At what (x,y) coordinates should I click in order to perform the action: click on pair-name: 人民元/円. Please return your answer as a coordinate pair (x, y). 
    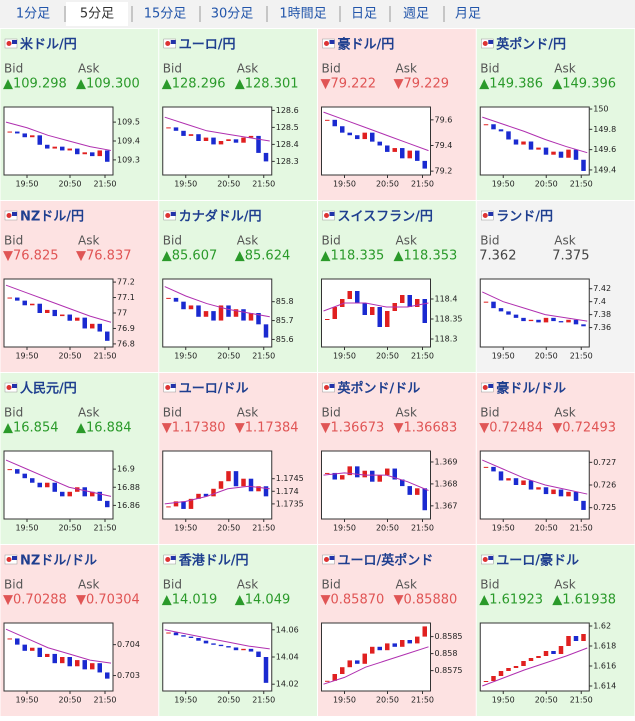
    Looking at the image, I should click on (48, 389).